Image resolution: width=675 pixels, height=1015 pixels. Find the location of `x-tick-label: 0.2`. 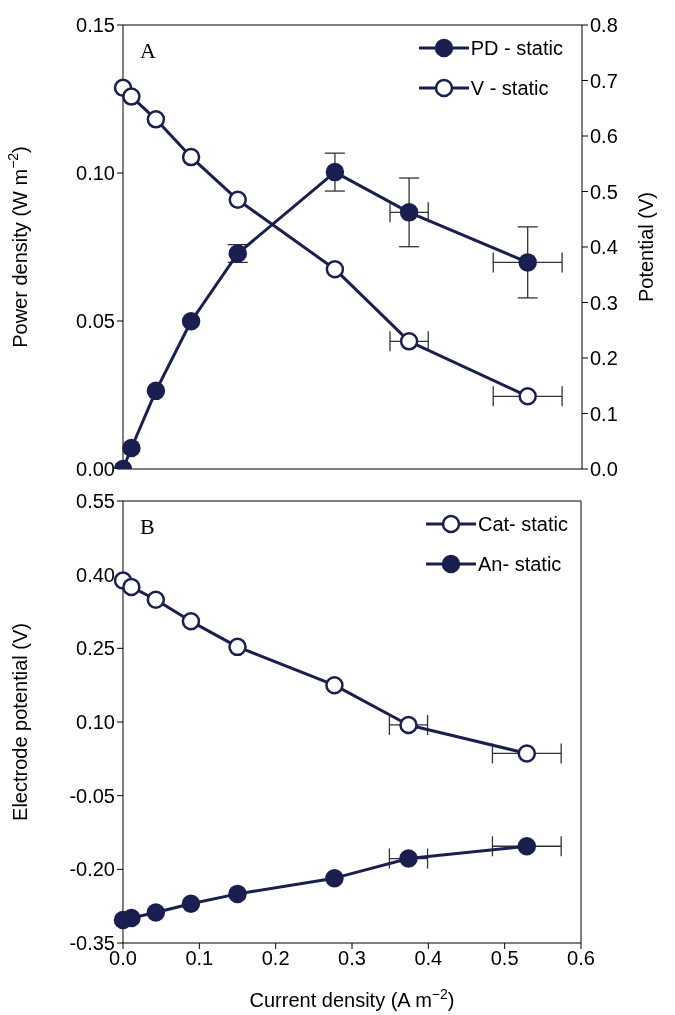

x-tick-label: 0.2 is located at coordinates (275, 958).